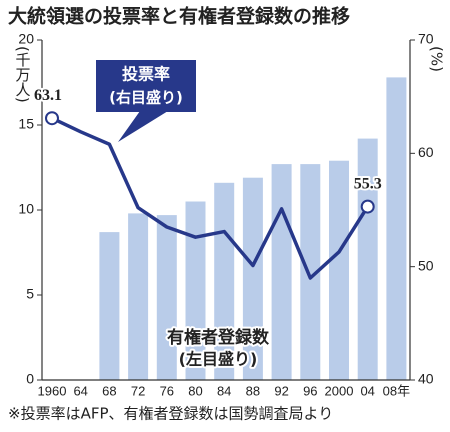 The image size is (450, 432). I want to click on y2-axis-label: (%), so click(437, 59).